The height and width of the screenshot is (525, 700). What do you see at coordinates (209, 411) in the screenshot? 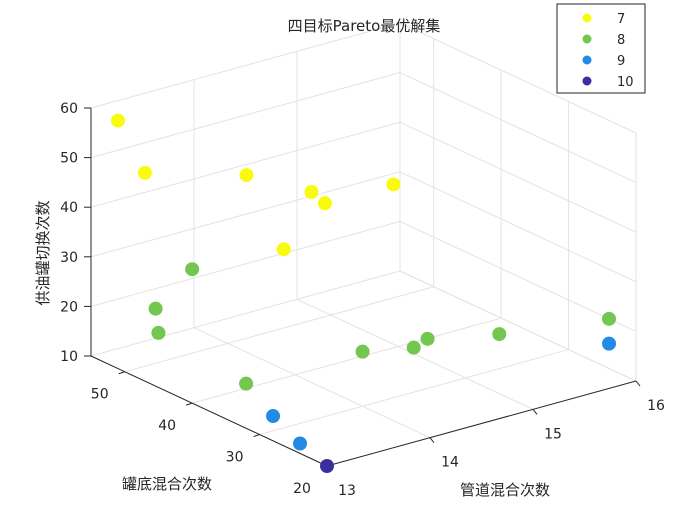
I see `y-axis-line` at bounding box center [209, 411].